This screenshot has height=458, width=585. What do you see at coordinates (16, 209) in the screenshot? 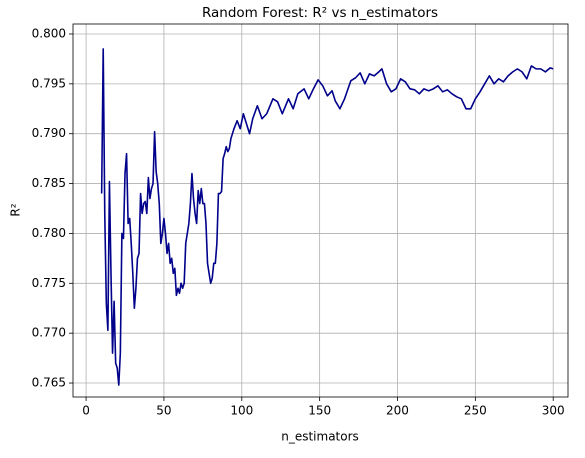
I see `y-axis-label: R²` at bounding box center [16, 209].